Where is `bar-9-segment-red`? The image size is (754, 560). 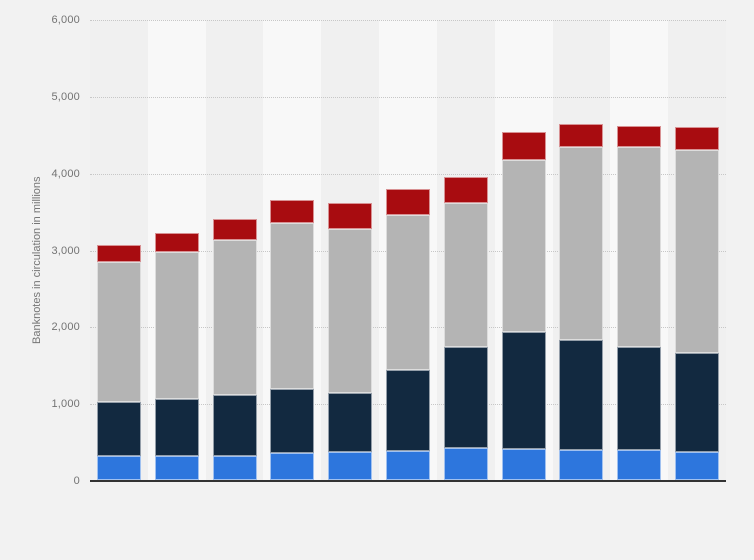 bar-9-segment-red is located at coordinates (581, 135).